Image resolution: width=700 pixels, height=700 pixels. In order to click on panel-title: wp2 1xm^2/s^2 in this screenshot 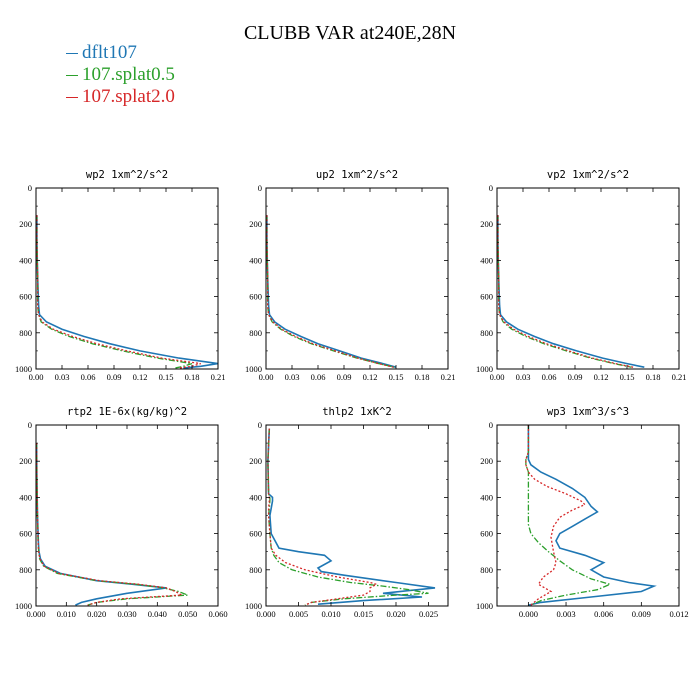, I will do `click(127, 175)`.